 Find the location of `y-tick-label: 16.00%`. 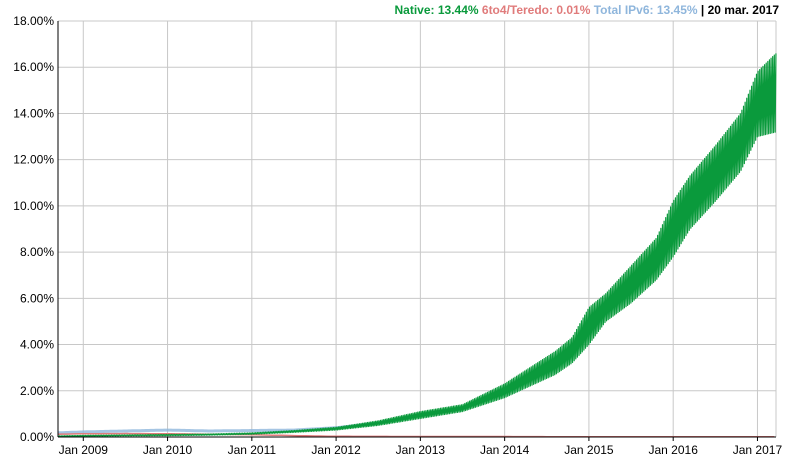

y-tick-label: 16.00% is located at coordinates (33, 67).